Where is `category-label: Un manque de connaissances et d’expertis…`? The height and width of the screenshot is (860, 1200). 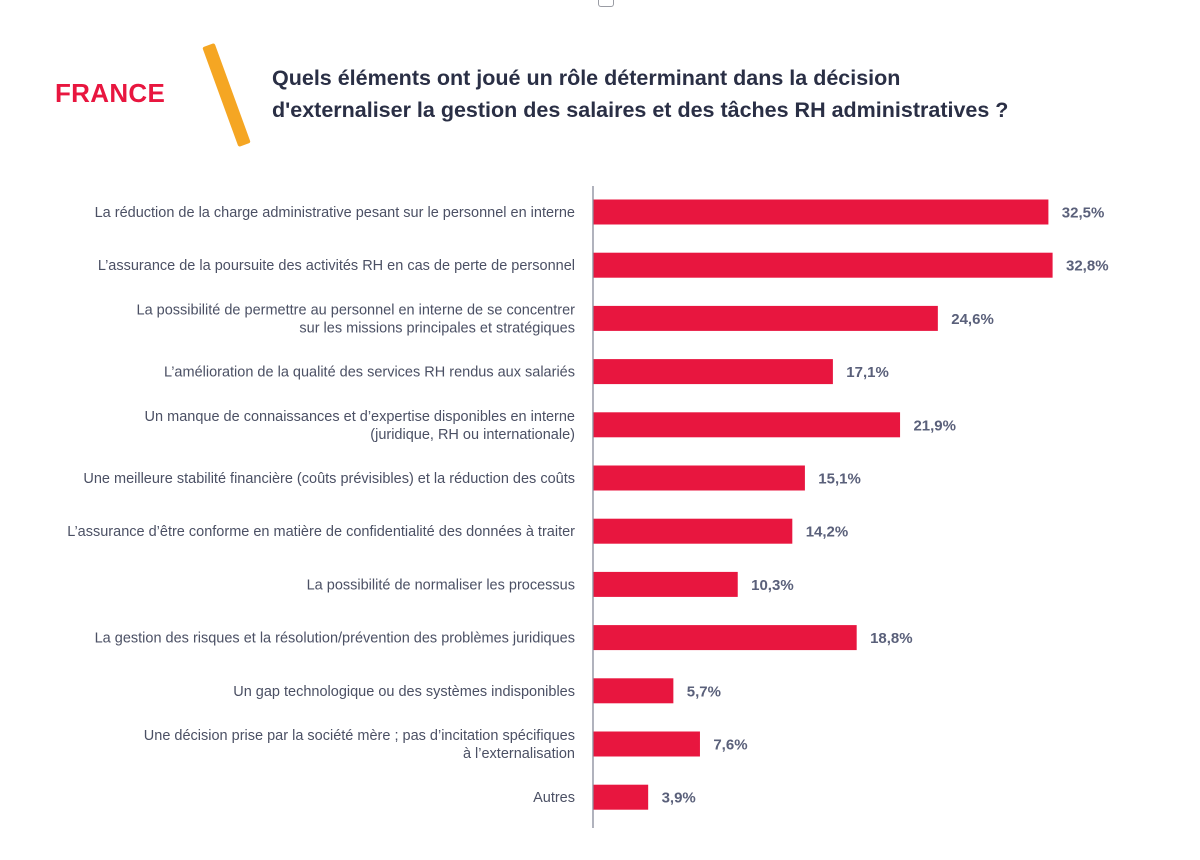
category-label: Un manque de connaissances et d’expertis… is located at coordinates (360, 417).